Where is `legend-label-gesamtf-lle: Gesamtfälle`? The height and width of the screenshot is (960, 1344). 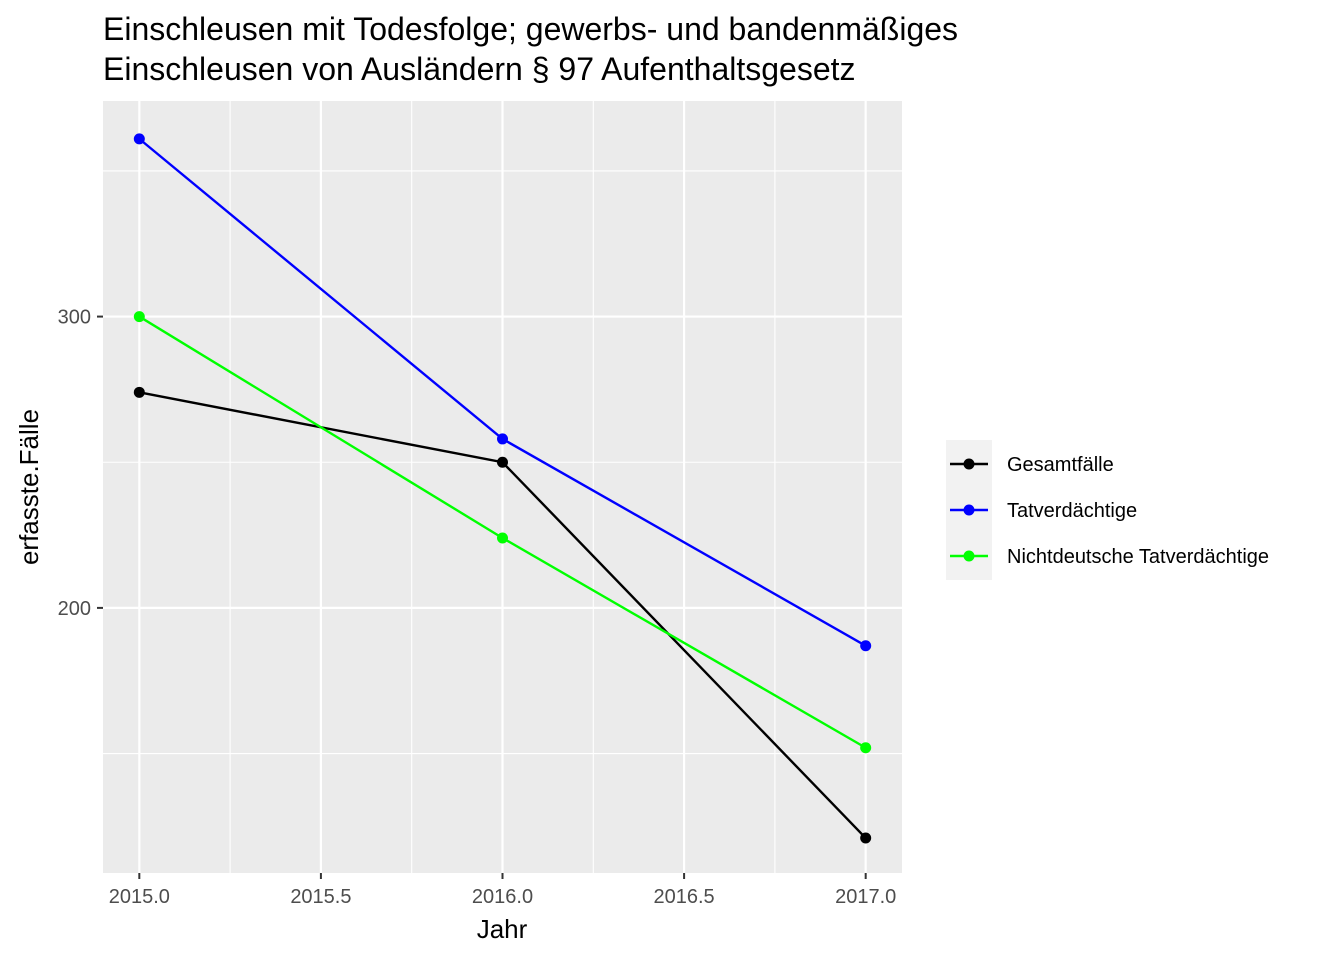
legend-label-gesamtf-lle: Gesamtfälle is located at coordinates (1060, 465).